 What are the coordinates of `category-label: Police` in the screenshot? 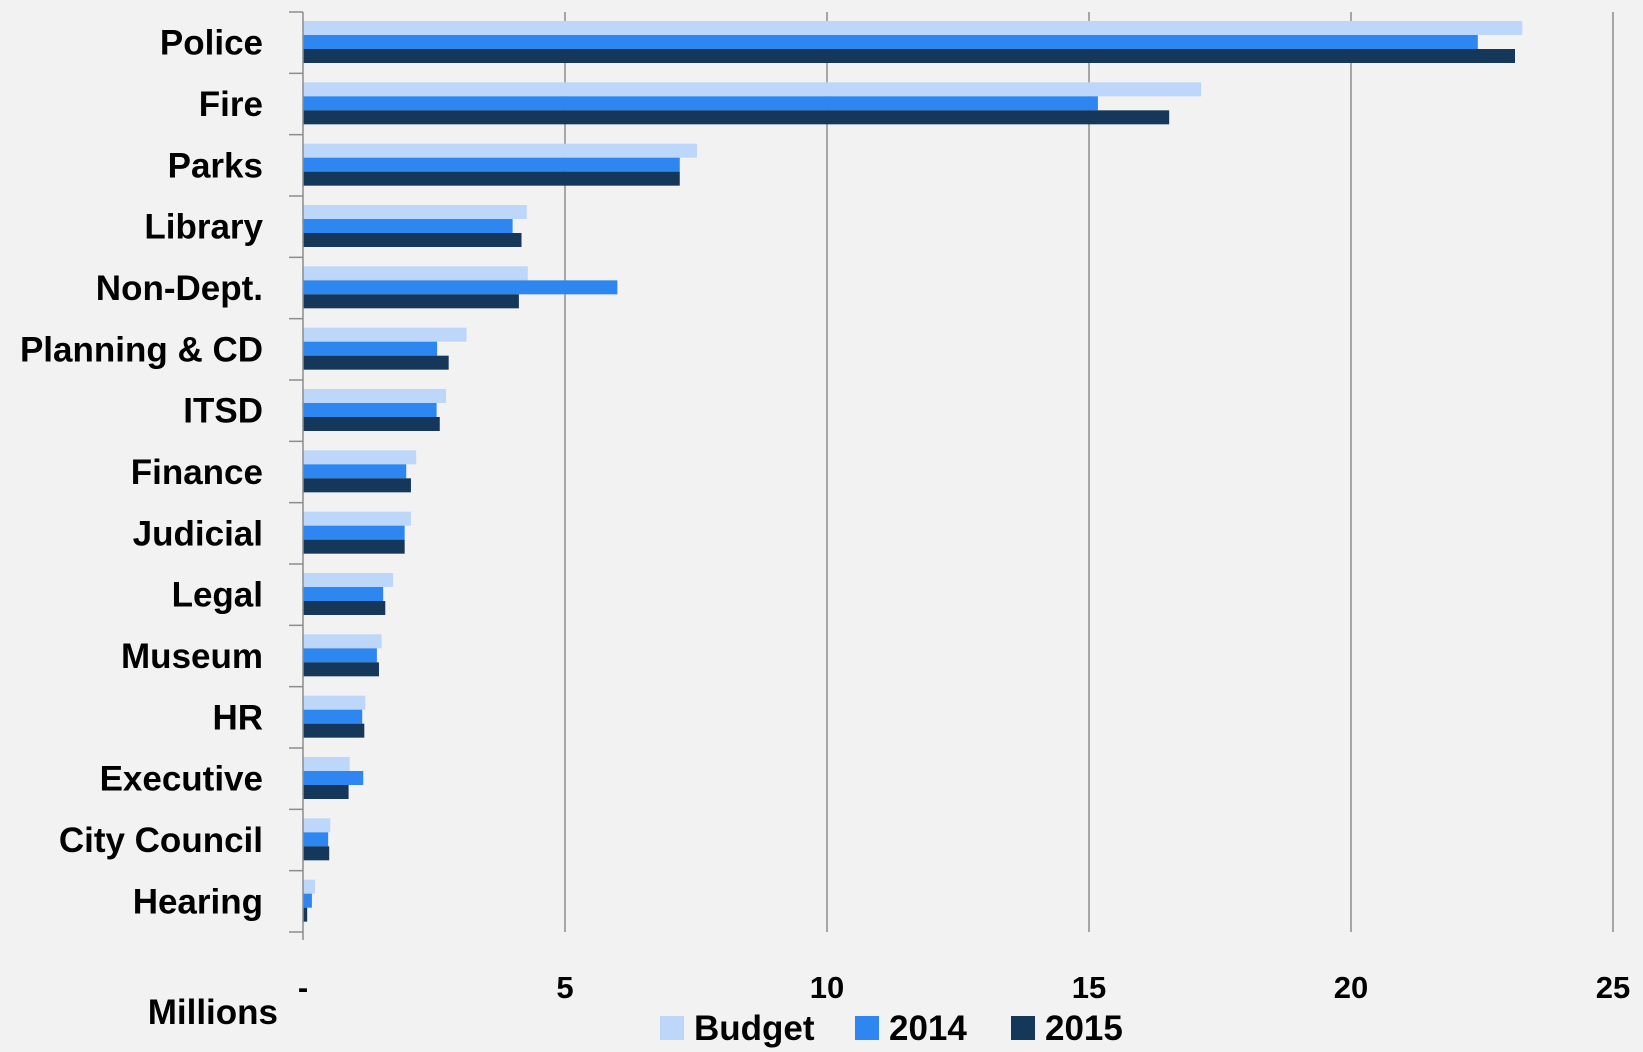 It's located at (211, 43).